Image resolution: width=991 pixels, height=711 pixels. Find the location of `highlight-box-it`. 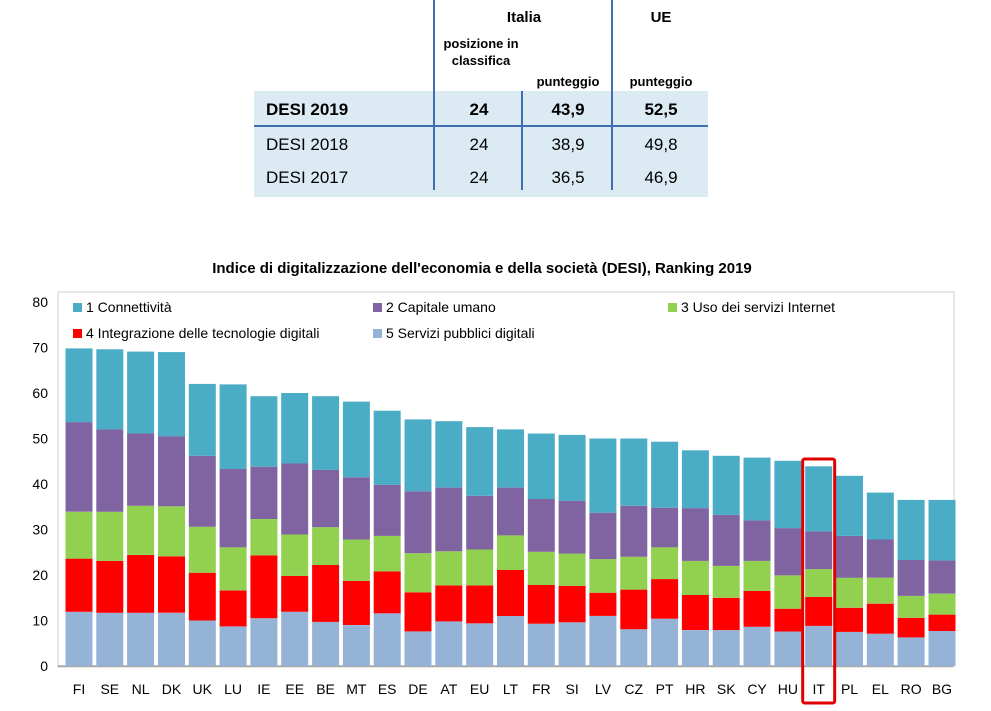

highlight-box-it is located at coordinates (819, 581).